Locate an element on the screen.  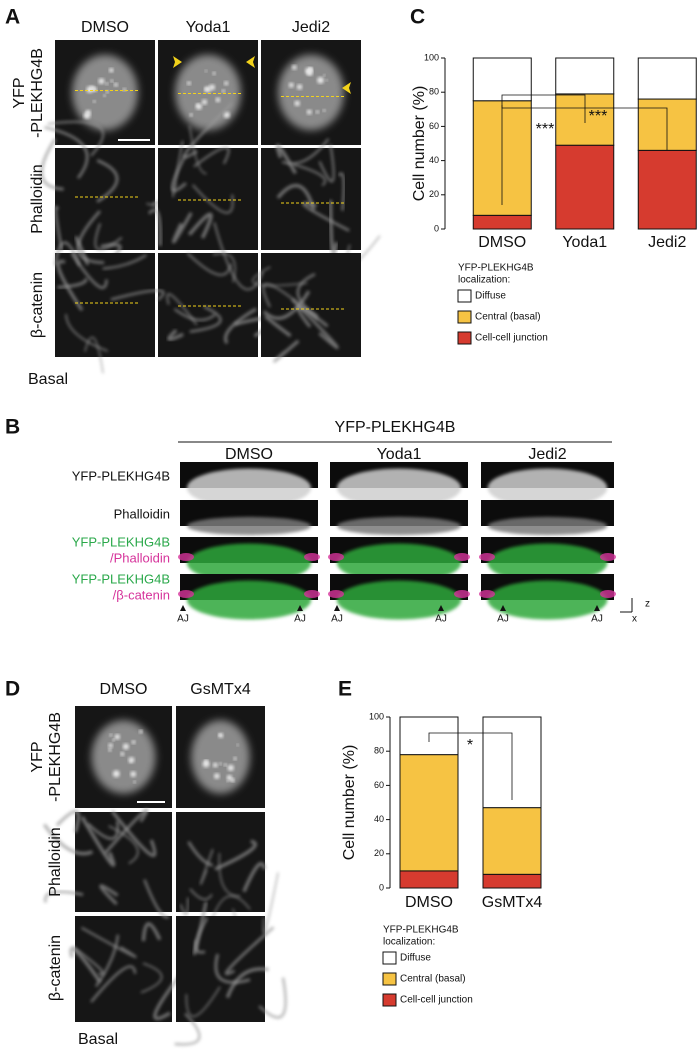
label: 20 is located at coordinates (434, 194).